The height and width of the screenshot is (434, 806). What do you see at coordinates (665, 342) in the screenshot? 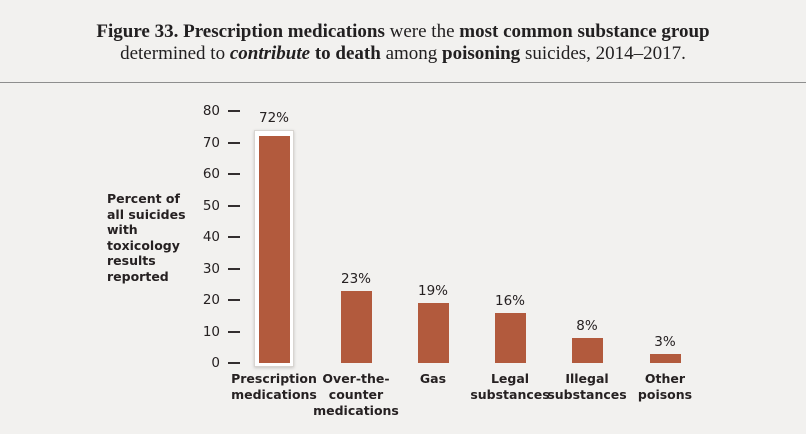
I see `bar-value-label: 3%` at bounding box center [665, 342].